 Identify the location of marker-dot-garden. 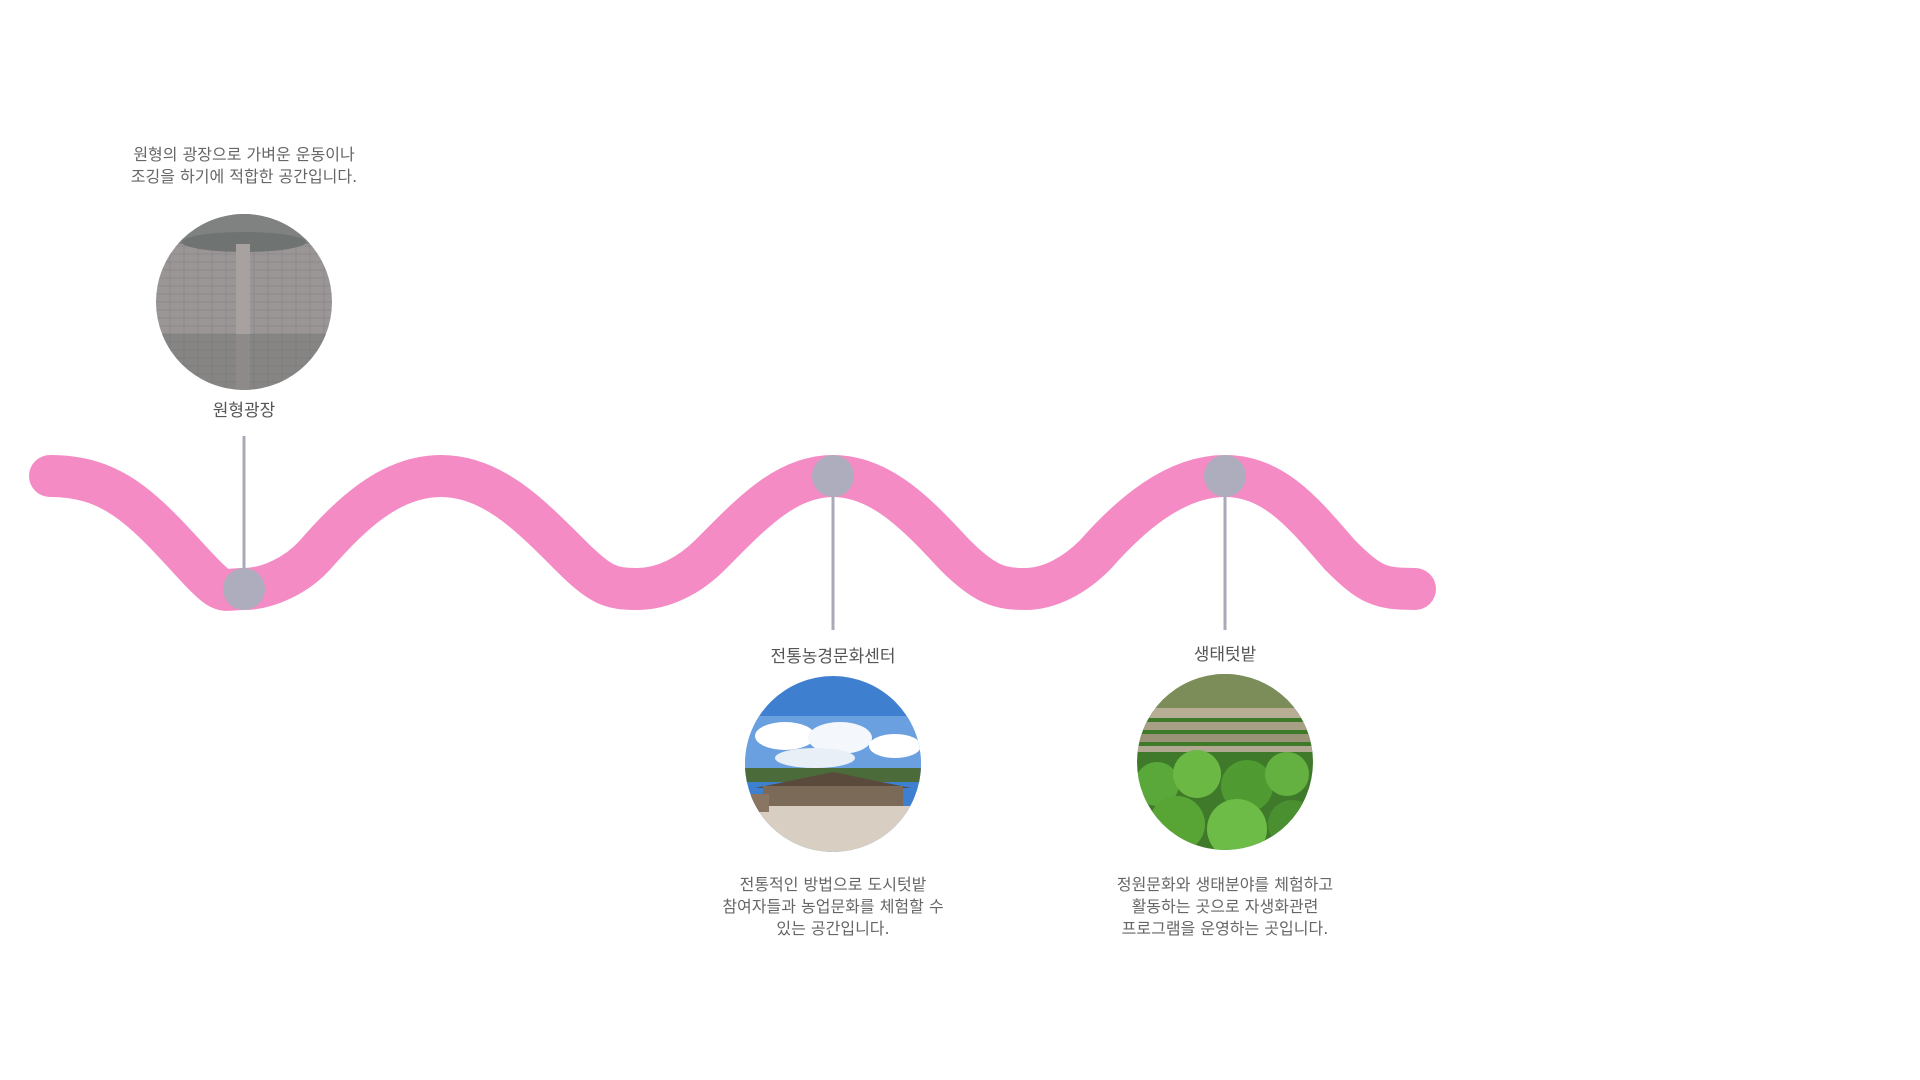
(1225, 476).